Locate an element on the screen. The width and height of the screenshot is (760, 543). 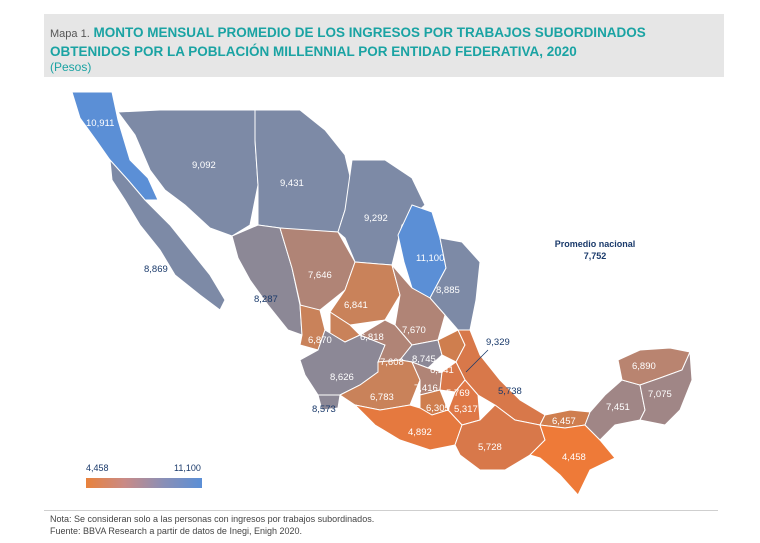
map-number: Mapa 1. is located at coordinates (70, 34).